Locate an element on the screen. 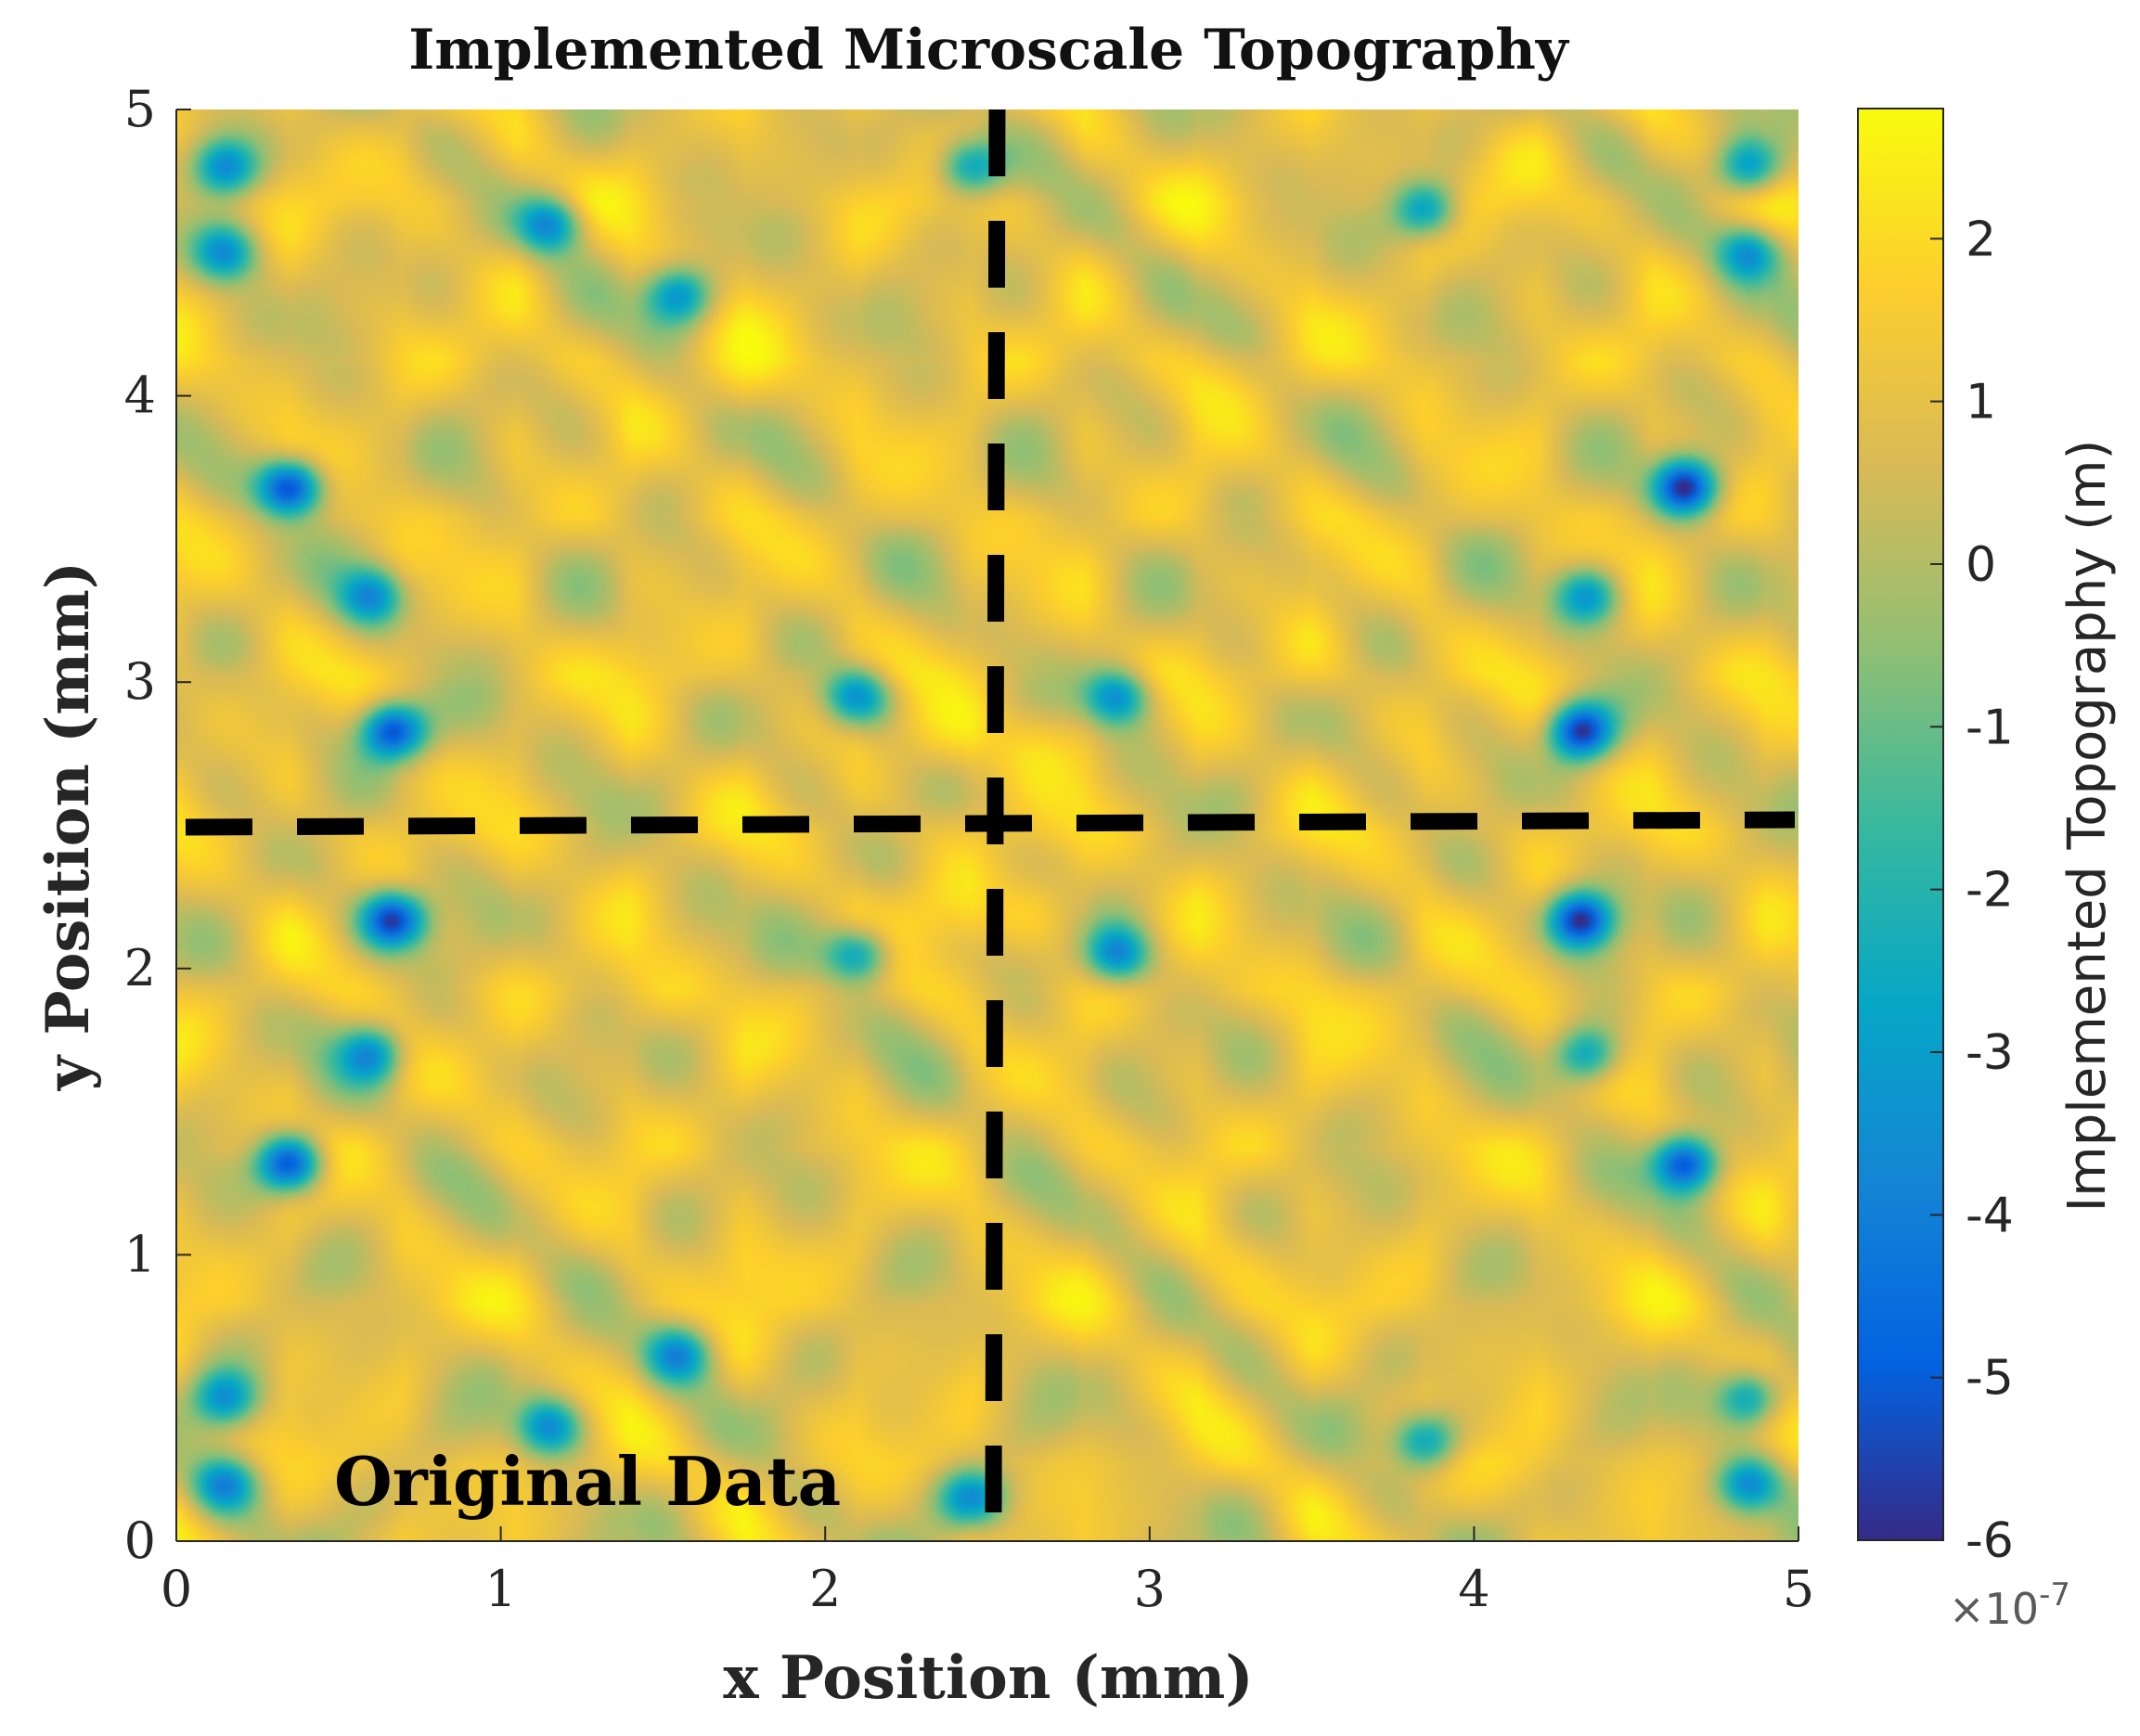 The width and height of the screenshot is (2140, 1736). colorbar-tick-label: 2 is located at coordinates (1981, 239).